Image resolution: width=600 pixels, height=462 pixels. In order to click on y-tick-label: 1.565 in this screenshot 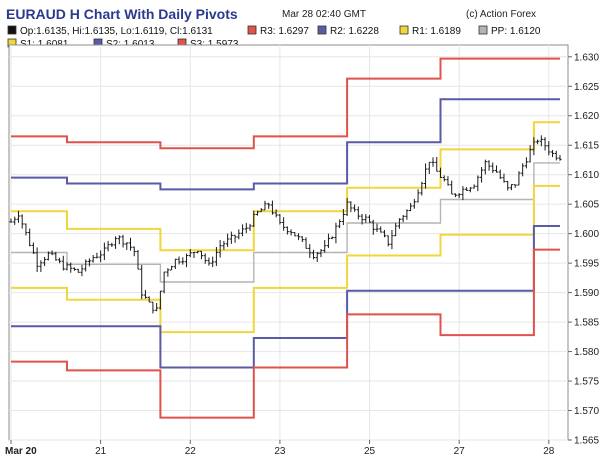, I will do `click(586, 441)`.